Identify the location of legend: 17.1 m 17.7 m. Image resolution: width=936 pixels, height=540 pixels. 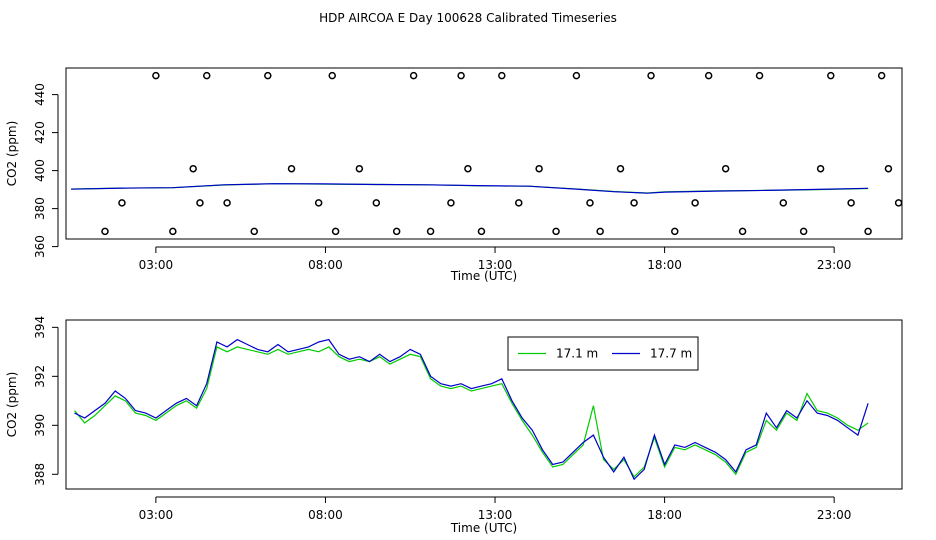
(603, 353).